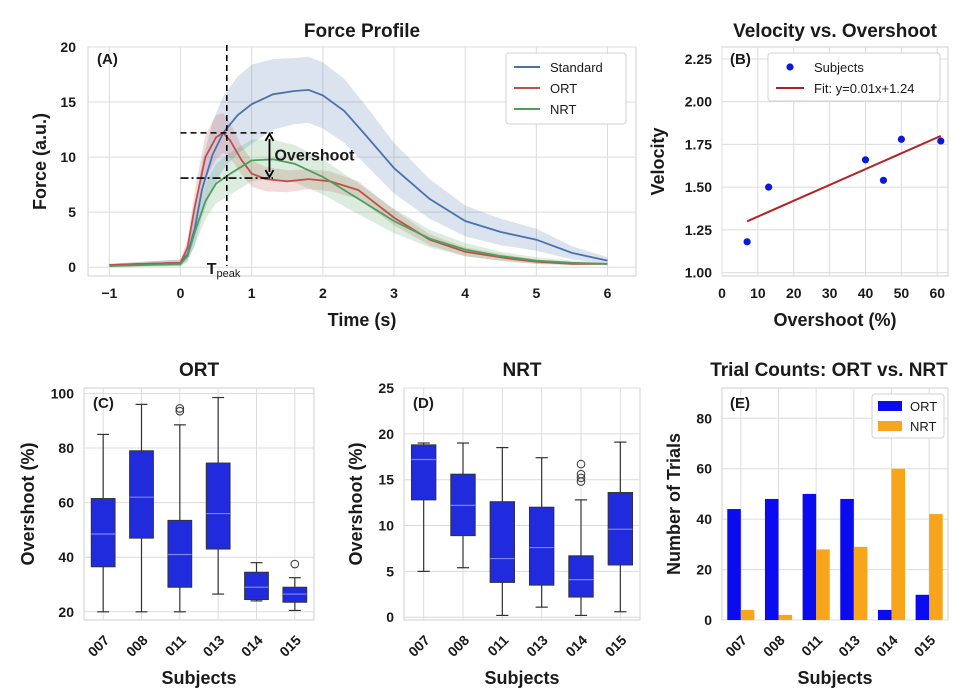 This screenshot has width=976, height=696. What do you see at coordinates (28, 503) in the screenshot?
I see `ort-boxplot-y-axis-label: Overshoot (%)` at bounding box center [28, 503].